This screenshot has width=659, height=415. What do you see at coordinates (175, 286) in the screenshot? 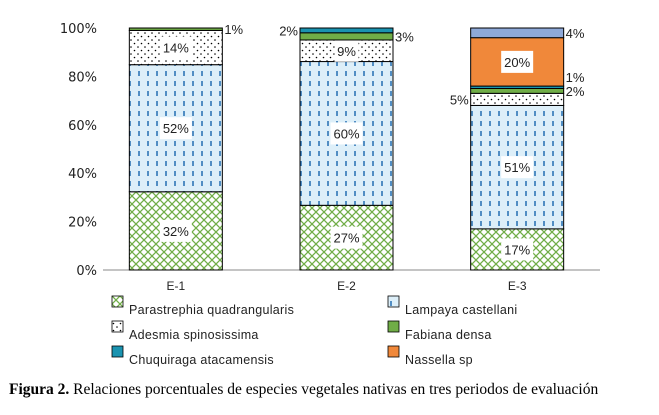
I see `x-tick-label: E-1` at bounding box center [175, 286].